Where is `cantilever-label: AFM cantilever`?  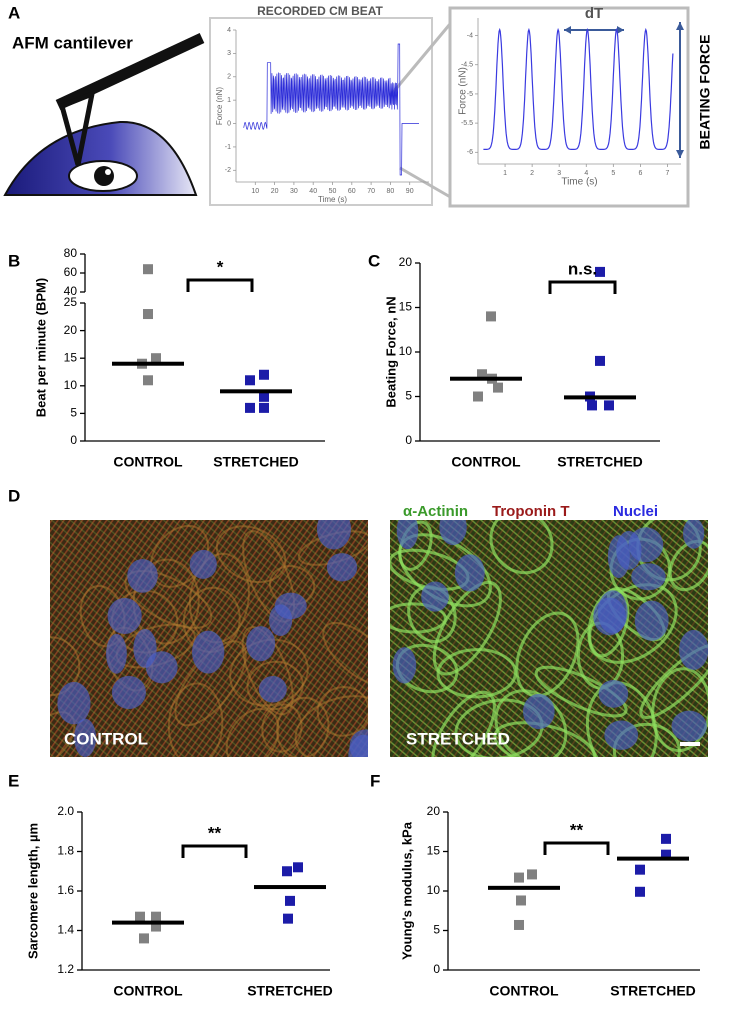 cantilever-label: AFM cantilever is located at coordinates (72, 42).